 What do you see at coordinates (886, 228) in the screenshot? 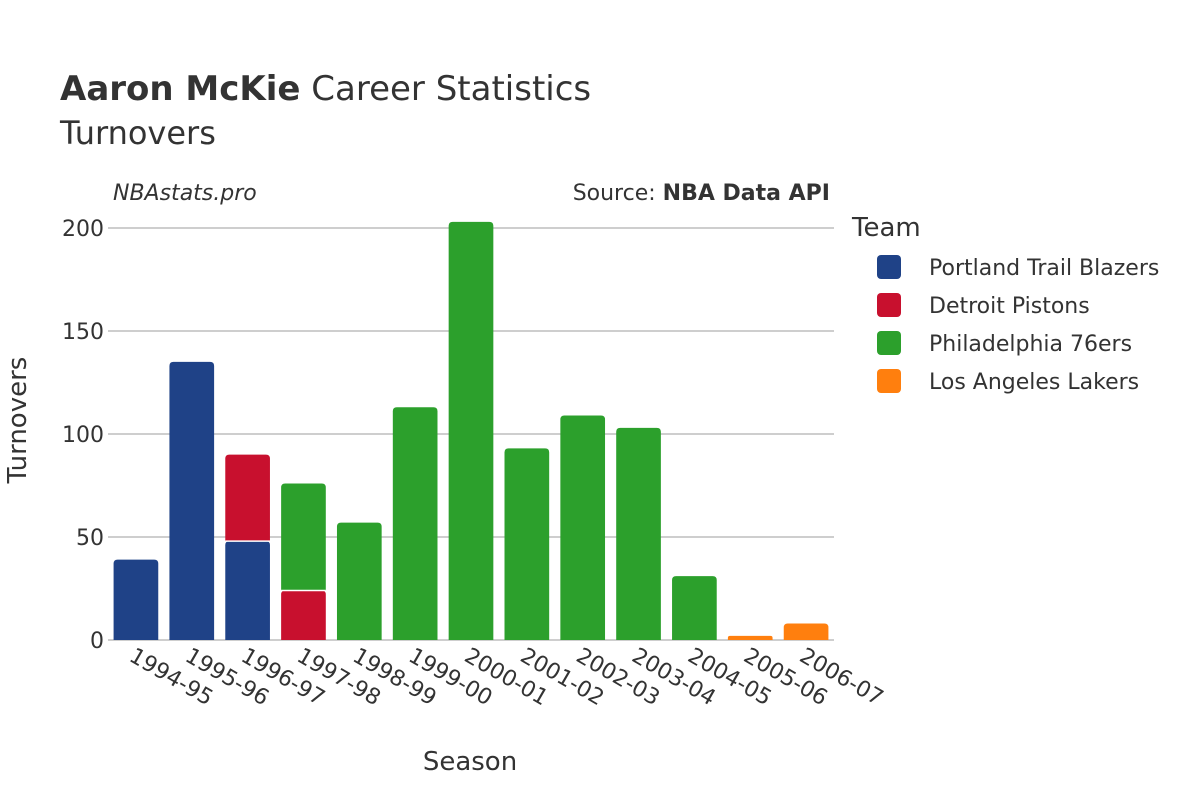
I see `legend-title: Team` at bounding box center [886, 228].